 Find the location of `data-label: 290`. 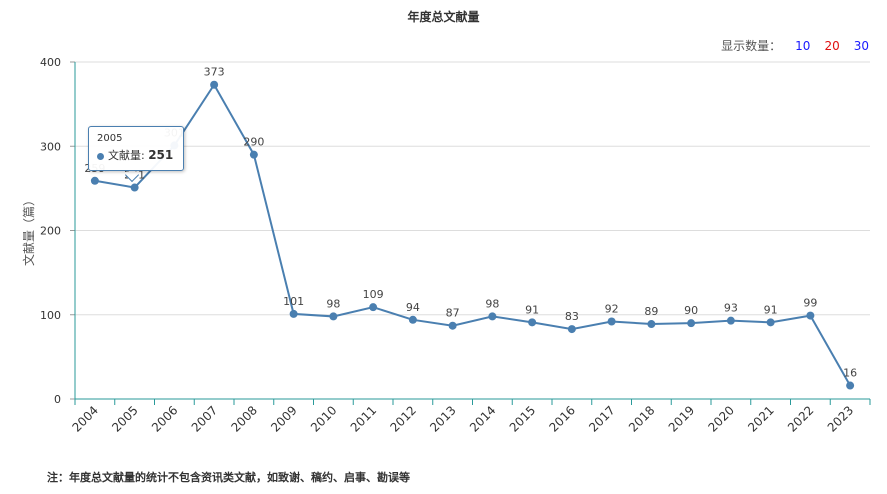

data-label: 290 is located at coordinates (253, 142).